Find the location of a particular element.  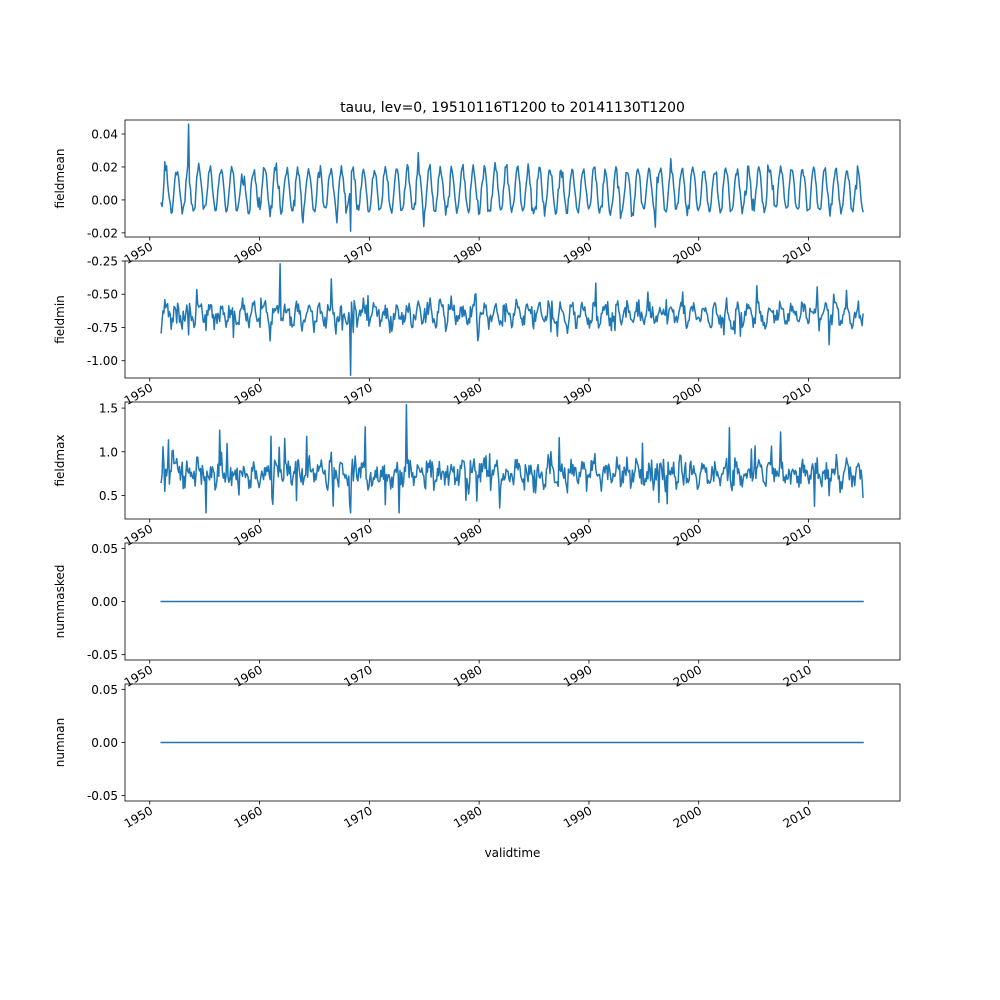

y-tick-label: -0.50 is located at coordinates (102, 295).